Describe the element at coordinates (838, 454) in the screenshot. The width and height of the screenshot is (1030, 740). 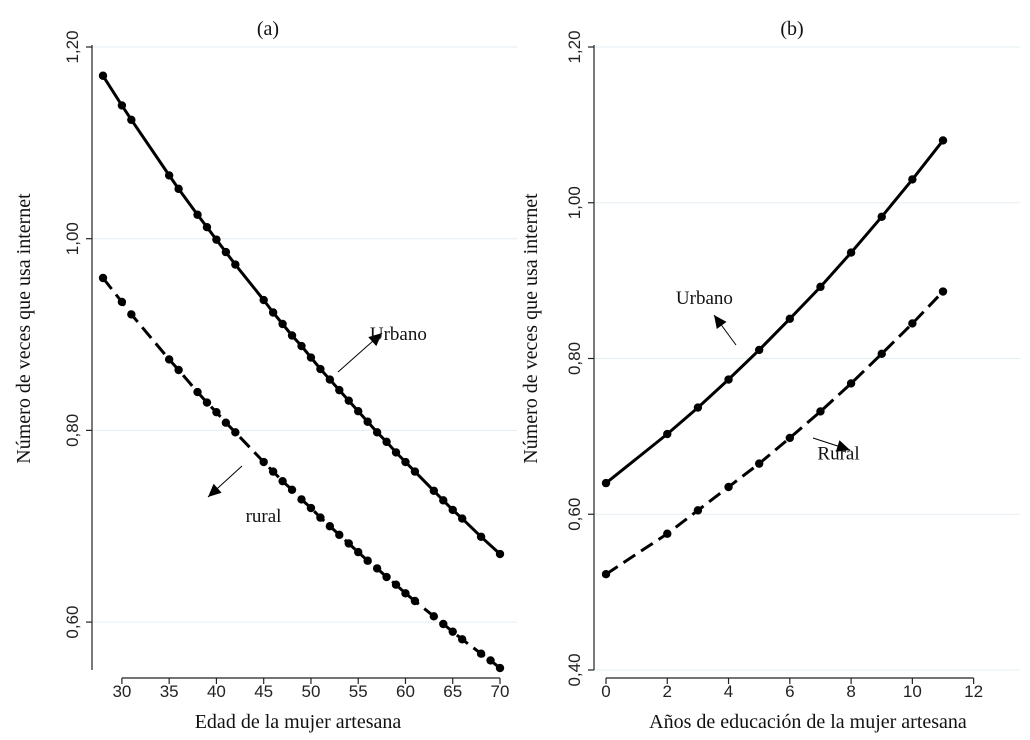
I see `annotation-label: Rural` at that location.